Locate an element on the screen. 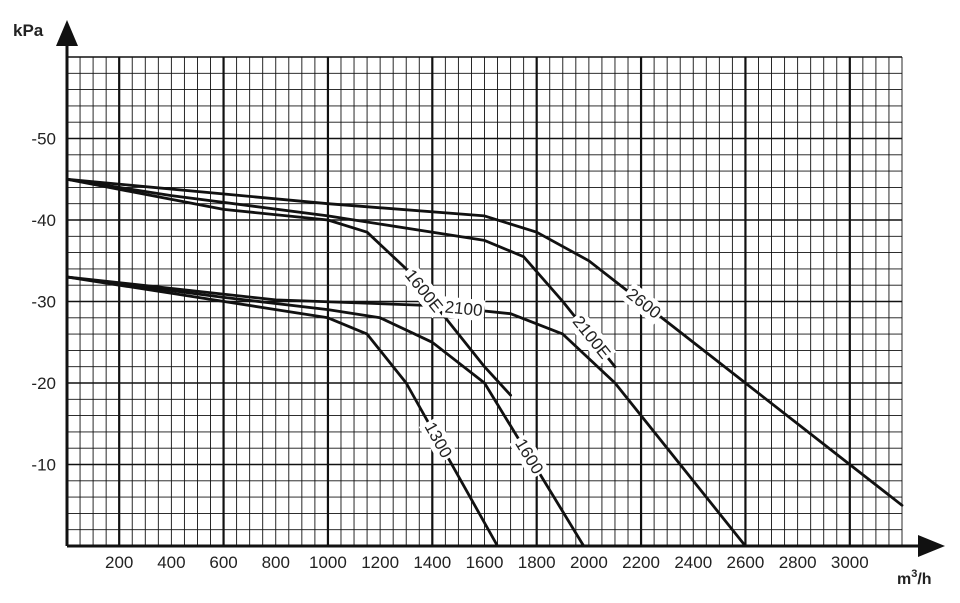 The height and width of the screenshot is (603, 960). y-tick-label: -30 is located at coordinates (43, 302).